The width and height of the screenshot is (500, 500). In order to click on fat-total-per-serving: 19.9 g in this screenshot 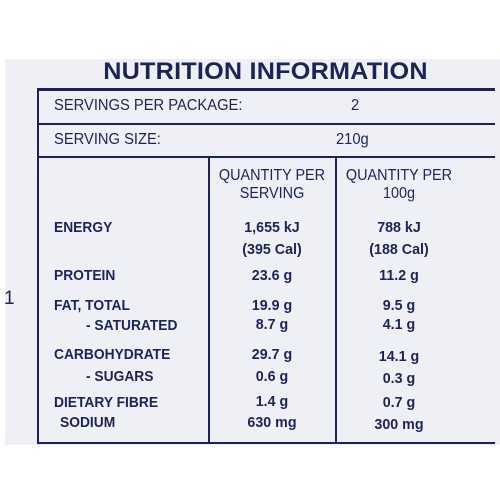, I will do `click(272, 305)`.